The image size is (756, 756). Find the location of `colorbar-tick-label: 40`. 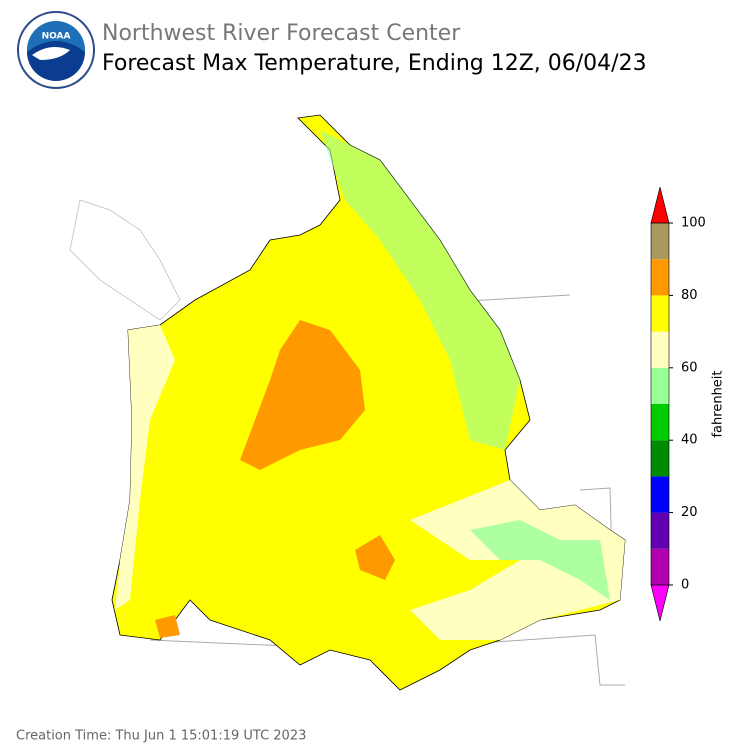

colorbar-tick-label: 40 is located at coordinates (689, 440).